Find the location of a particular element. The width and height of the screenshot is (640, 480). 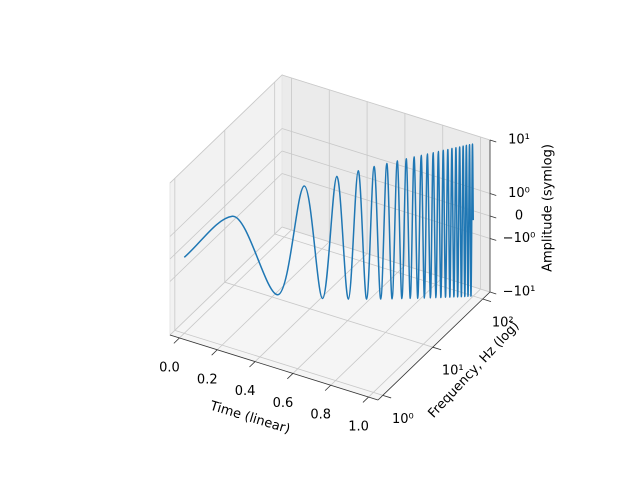

x-axis-line is located at coordinates (274, 367).